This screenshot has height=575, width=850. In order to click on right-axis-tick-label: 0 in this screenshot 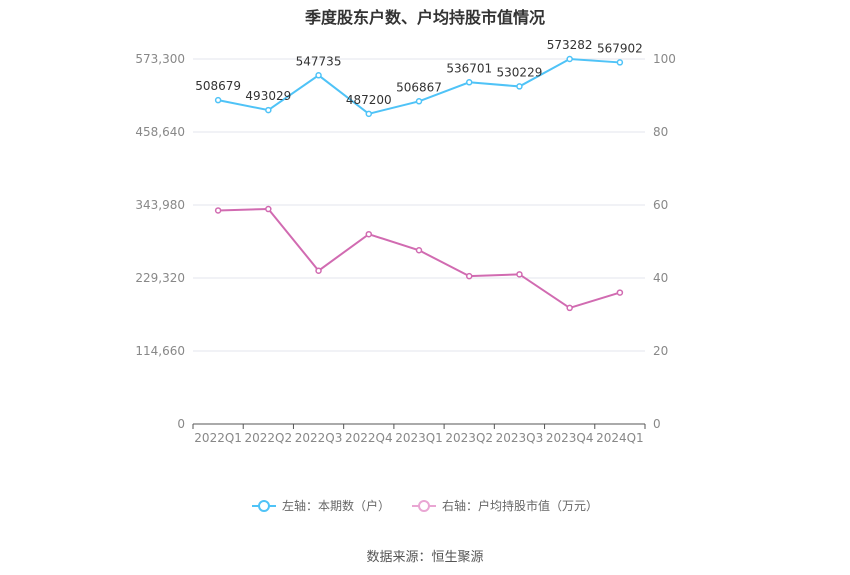, I will do `click(657, 424)`.